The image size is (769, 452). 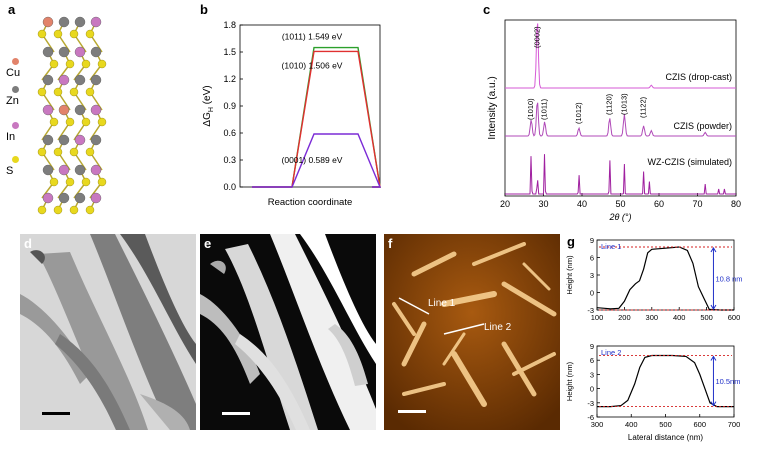 What do you see at coordinates (582, 204) in the screenshot?
I see `x-tick-label: 40` at bounding box center [582, 204].